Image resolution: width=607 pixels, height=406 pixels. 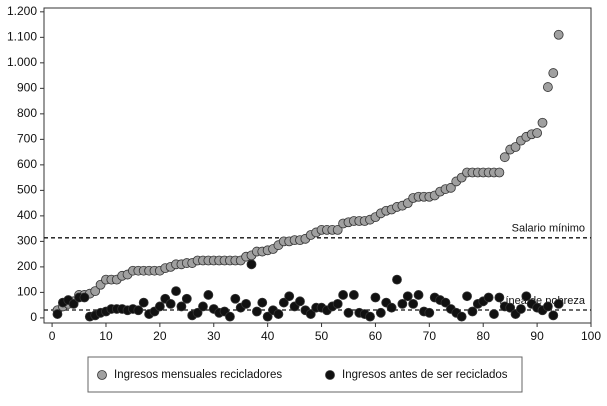 I want to click on reference-label: Línea de pobreza, so click(x=542, y=301).